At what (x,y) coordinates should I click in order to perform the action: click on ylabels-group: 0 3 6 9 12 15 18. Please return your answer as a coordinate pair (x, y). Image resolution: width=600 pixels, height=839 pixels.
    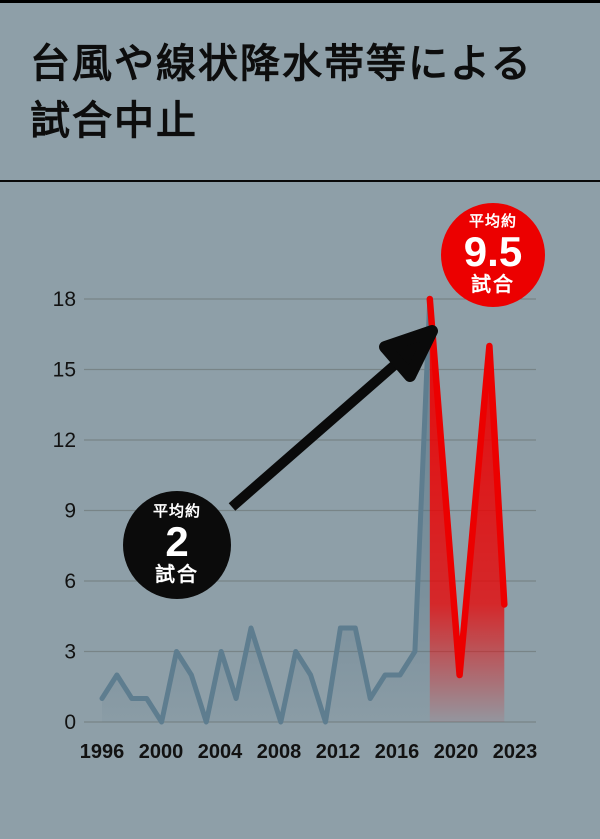
    Looking at the image, I should click on (64, 511).